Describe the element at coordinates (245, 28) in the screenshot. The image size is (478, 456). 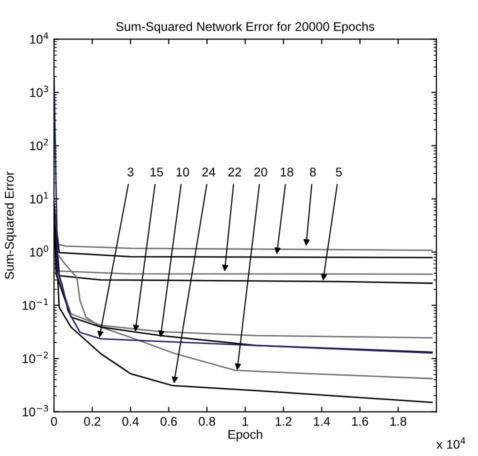
I see `chart-title: Sum-Squared Network Error for 20000 Epochs` at that location.